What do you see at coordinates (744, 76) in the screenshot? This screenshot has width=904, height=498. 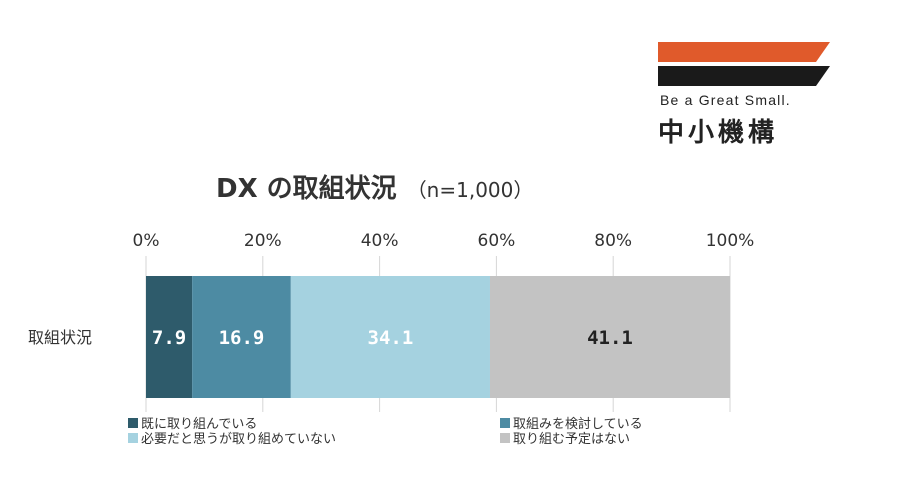 I see `logo-bottom-bar` at bounding box center [744, 76].